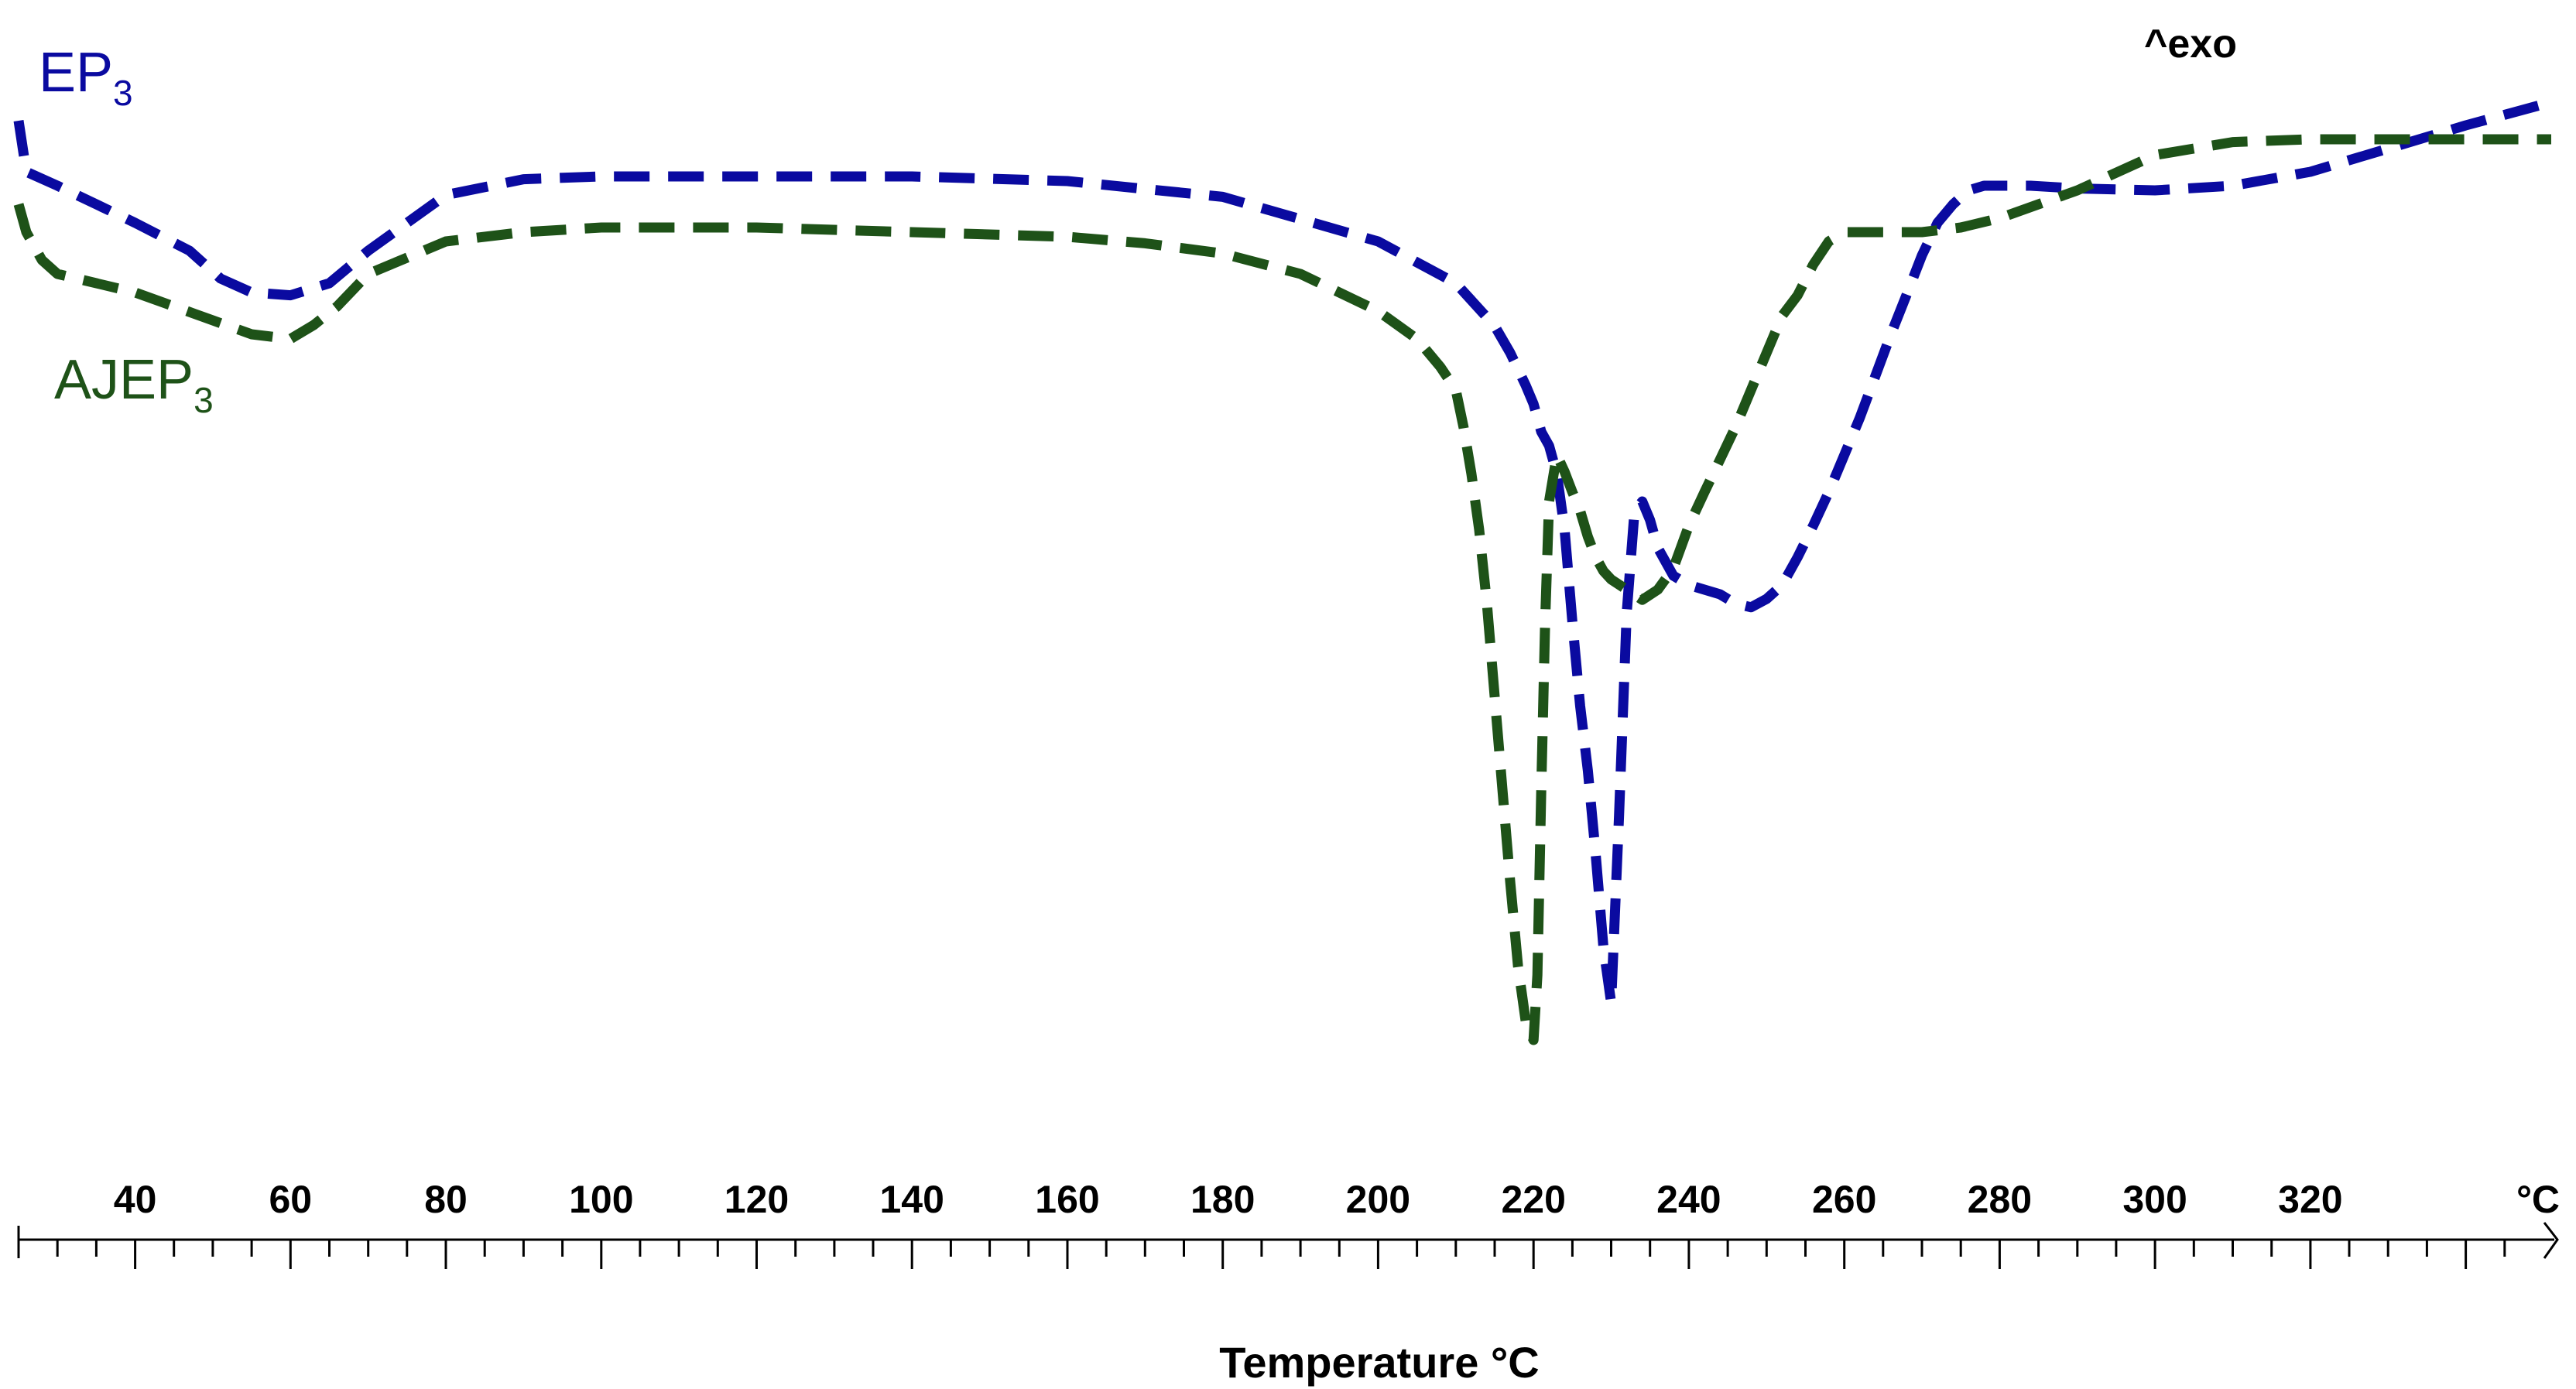 The width and height of the screenshot is (2576, 1389). Describe the element at coordinates (204, 400) in the screenshot. I see `series-label-ajep3-sub: 3` at that location.